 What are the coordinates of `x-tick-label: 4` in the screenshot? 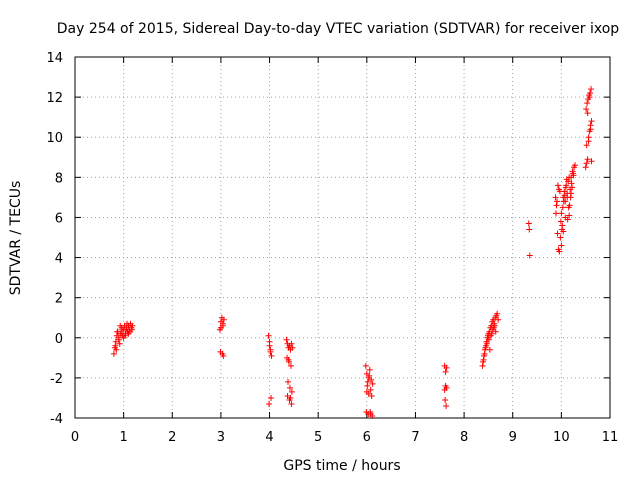 It's located at (269, 437).